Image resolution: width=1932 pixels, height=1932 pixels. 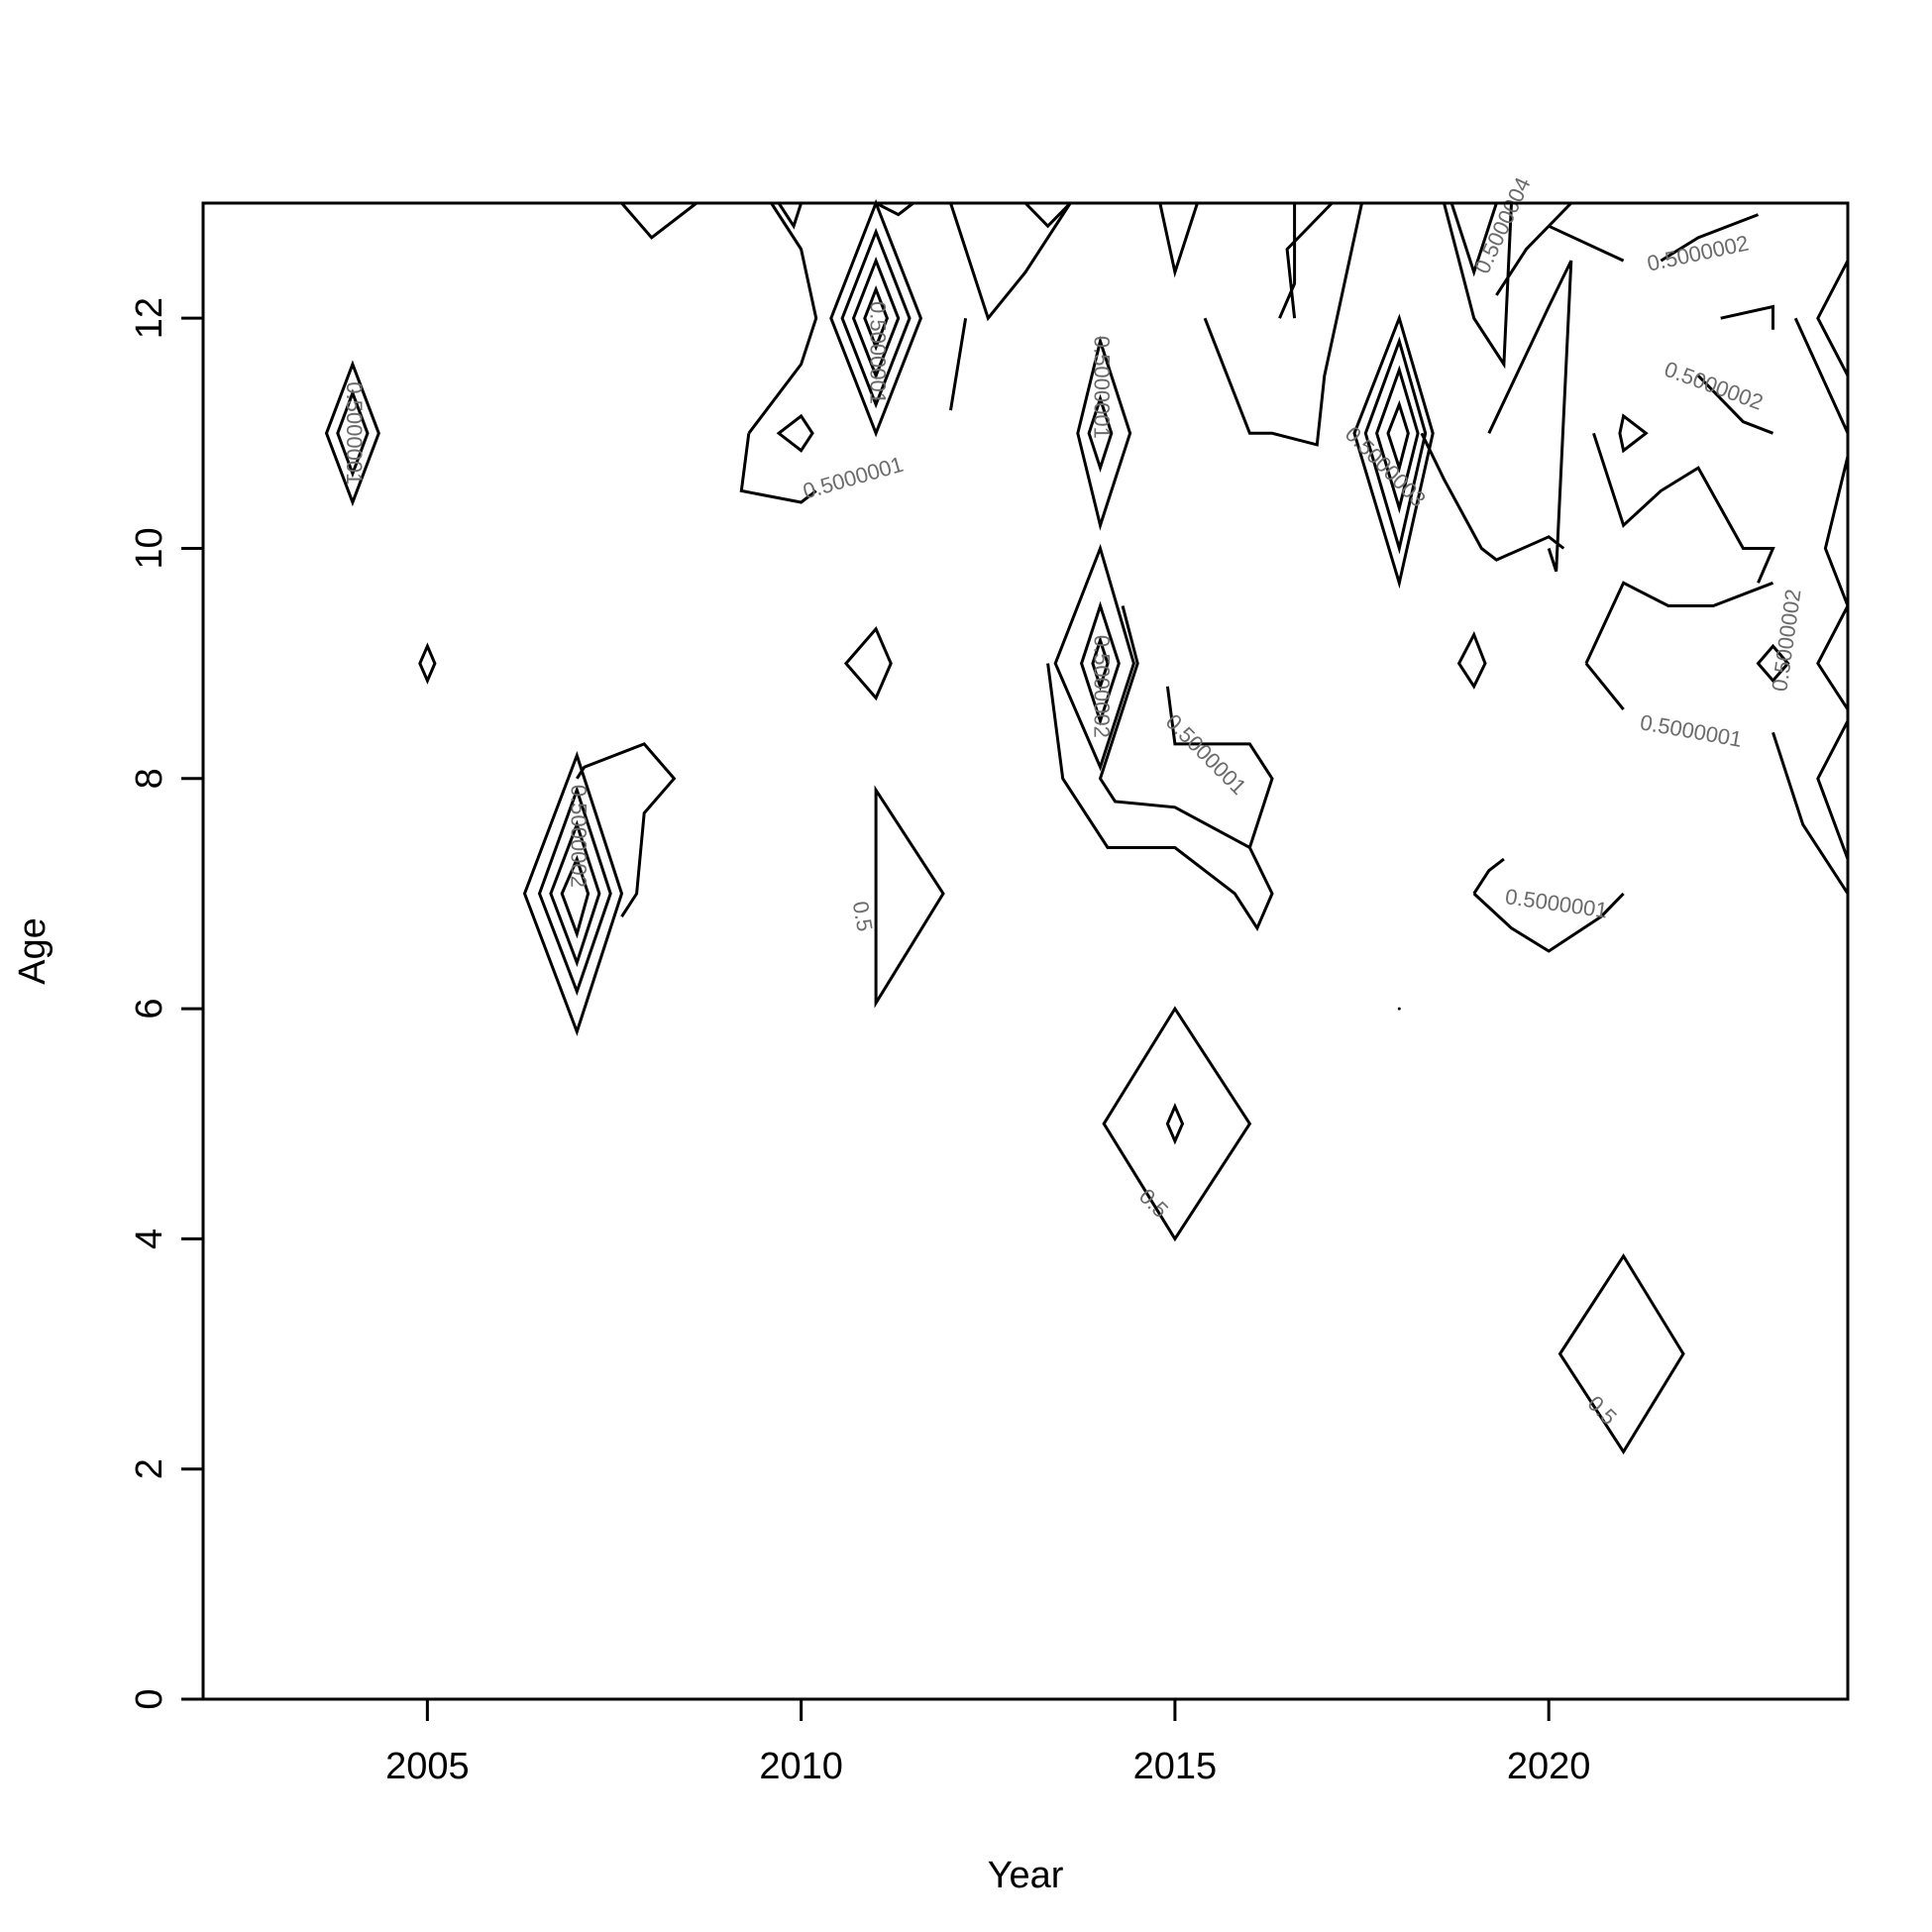 I want to click on contour-label-2: 0.5000001, so click(x=877, y=352).